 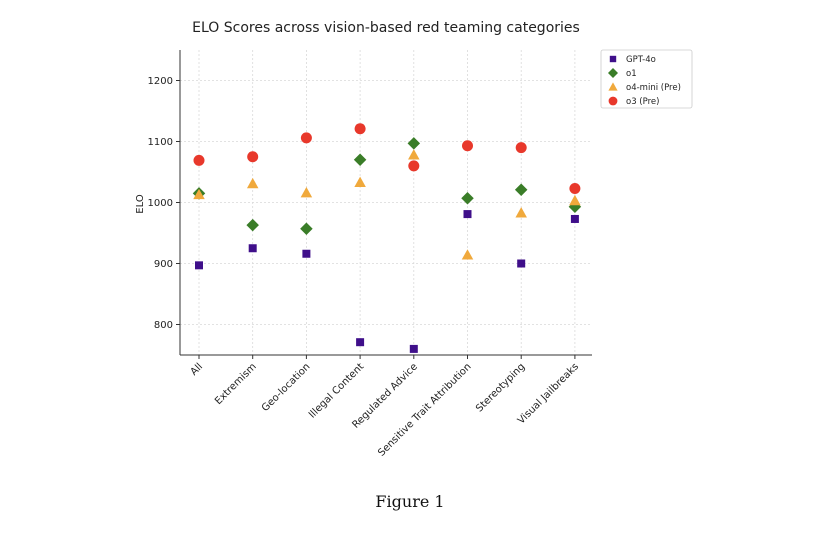 I want to click on x-tick-label: Geo-location, so click(x=286, y=387).